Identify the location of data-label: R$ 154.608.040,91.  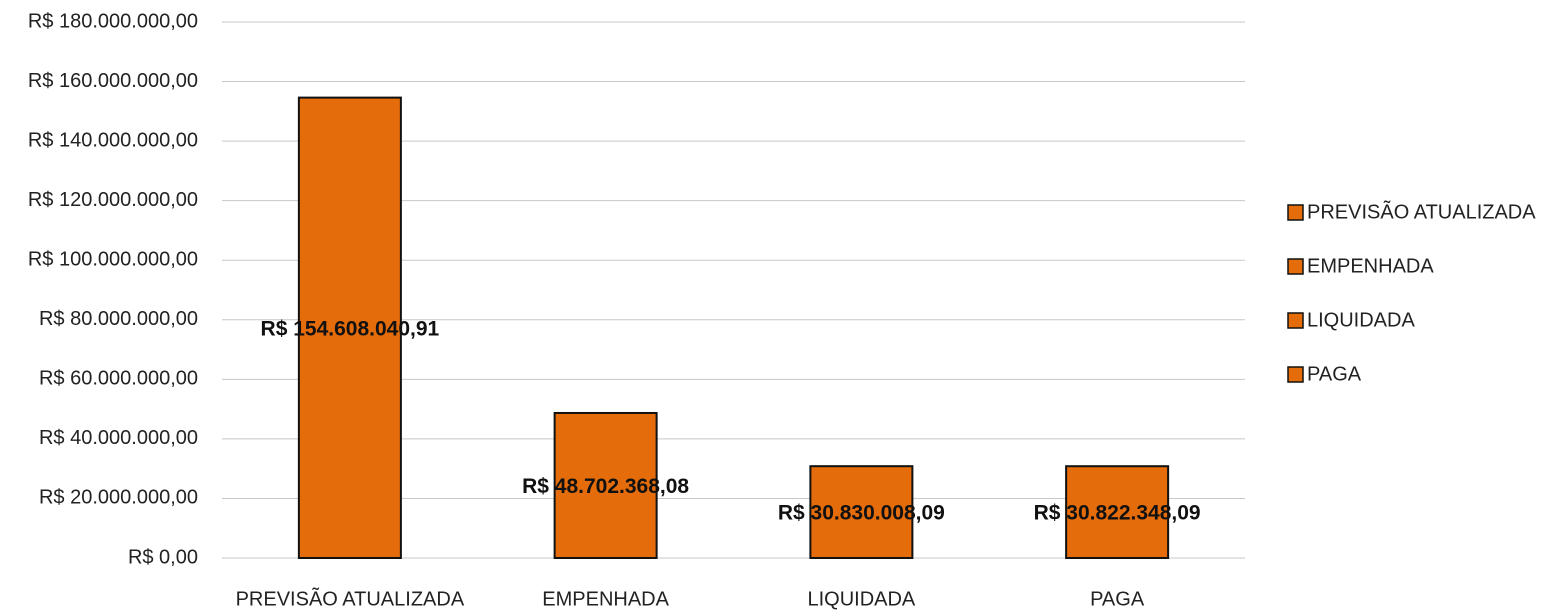
(350, 328).